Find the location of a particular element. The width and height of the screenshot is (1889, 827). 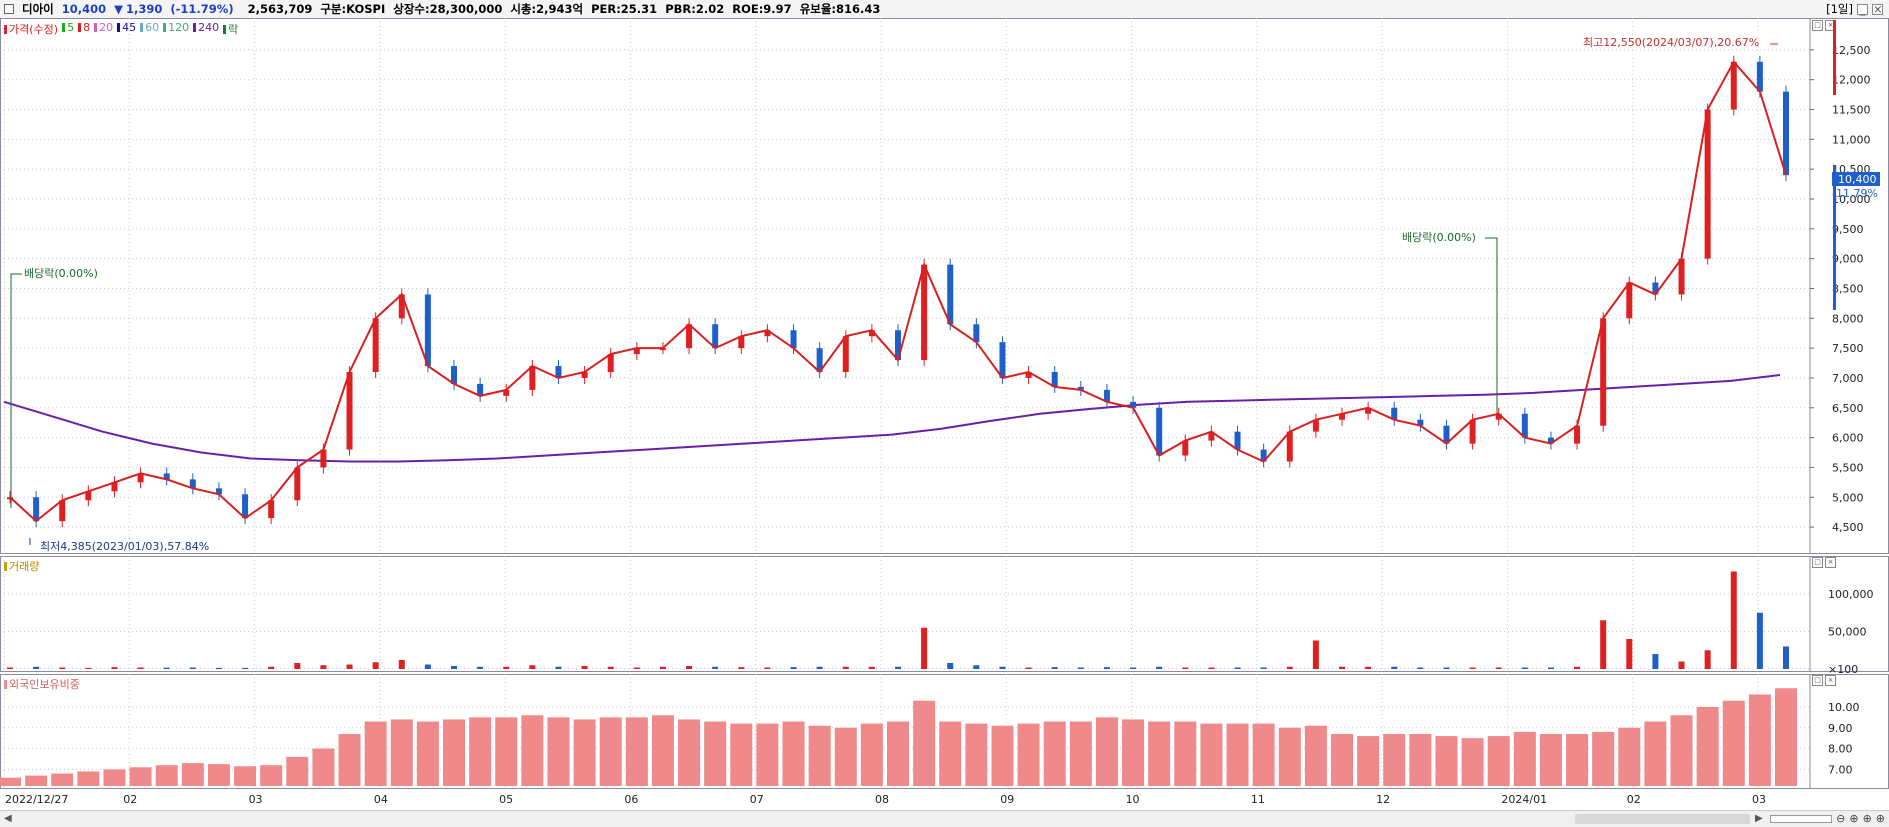

menu-icon is located at coordinates (9, 9).